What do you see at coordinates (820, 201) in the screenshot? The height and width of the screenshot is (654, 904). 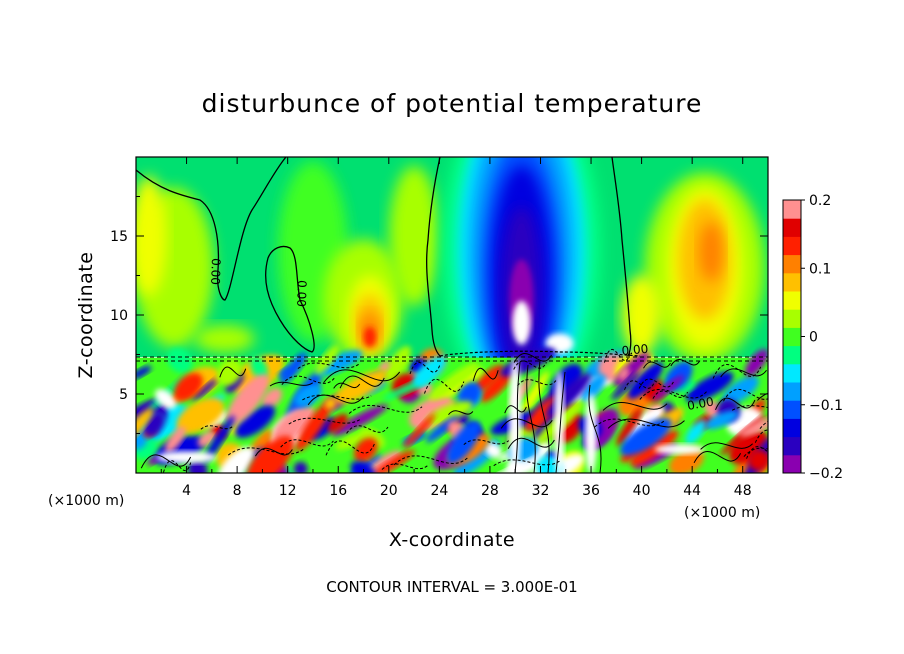 I see `colorbar-tick-label: 0.2` at bounding box center [820, 201].